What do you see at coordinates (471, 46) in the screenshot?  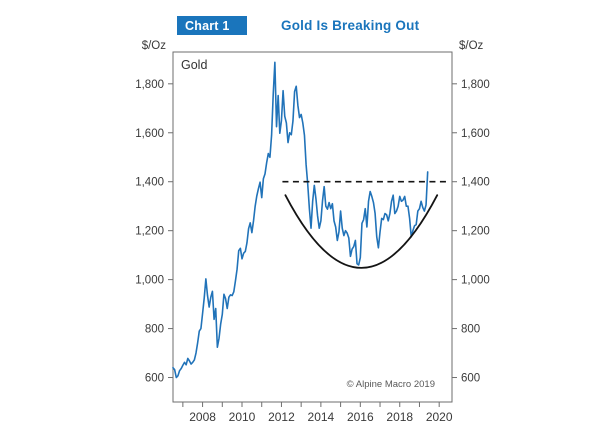 I see `right-axis-unit: $/Oz` at bounding box center [471, 46].